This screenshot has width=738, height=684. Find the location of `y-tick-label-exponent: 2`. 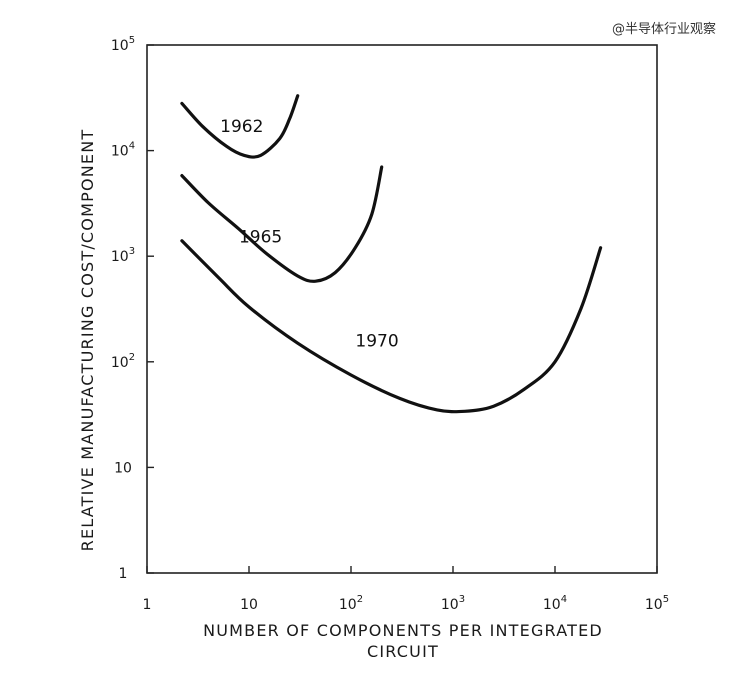

y-tick-label-exponent: 2 is located at coordinates (132, 357).